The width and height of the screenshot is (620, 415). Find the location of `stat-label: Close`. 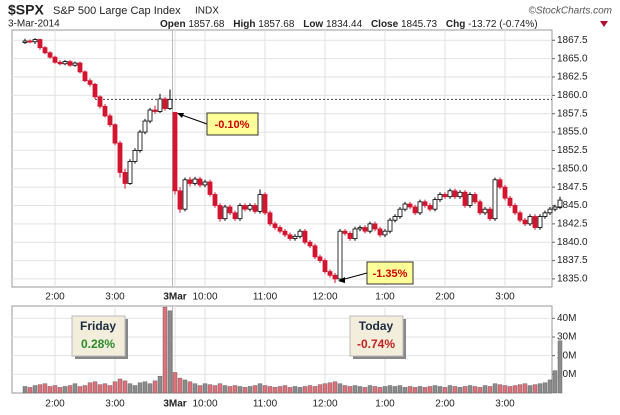

stat-label: Close is located at coordinates (385, 24).